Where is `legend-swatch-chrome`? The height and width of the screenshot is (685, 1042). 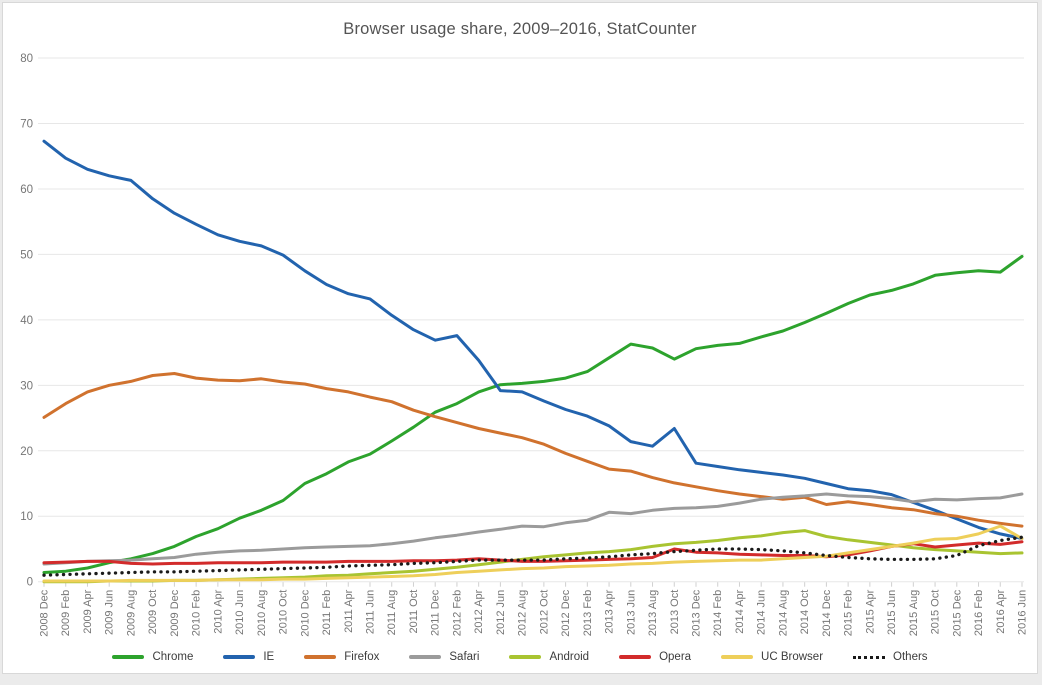 legend-swatch-chrome is located at coordinates (128, 657).